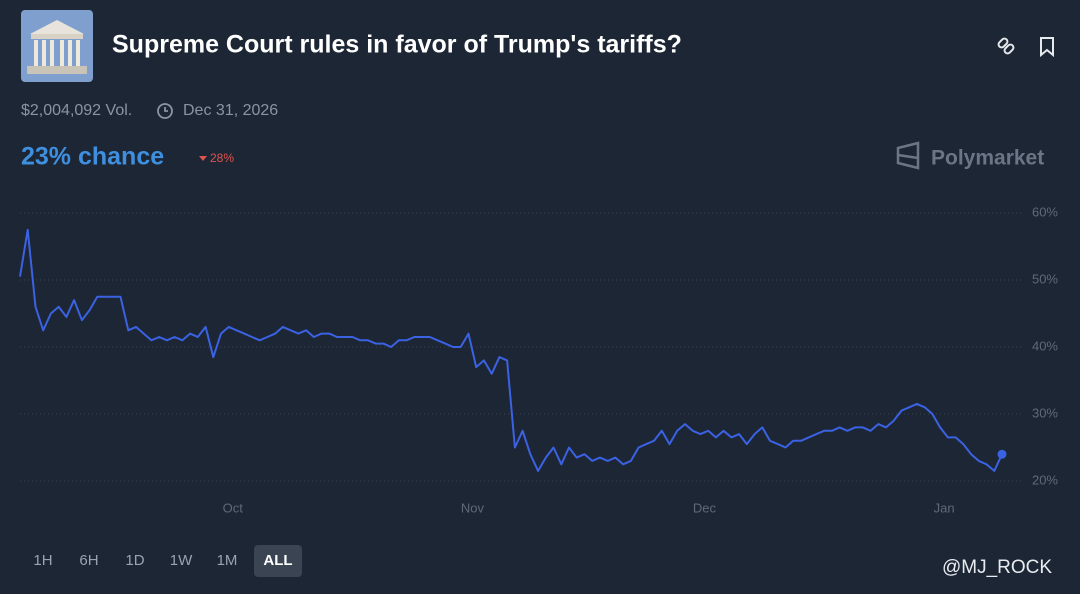 The width and height of the screenshot is (1080, 594). Describe the element at coordinates (473, 507) in the screenshot. I see `x-tick-label: Nov` at that location.